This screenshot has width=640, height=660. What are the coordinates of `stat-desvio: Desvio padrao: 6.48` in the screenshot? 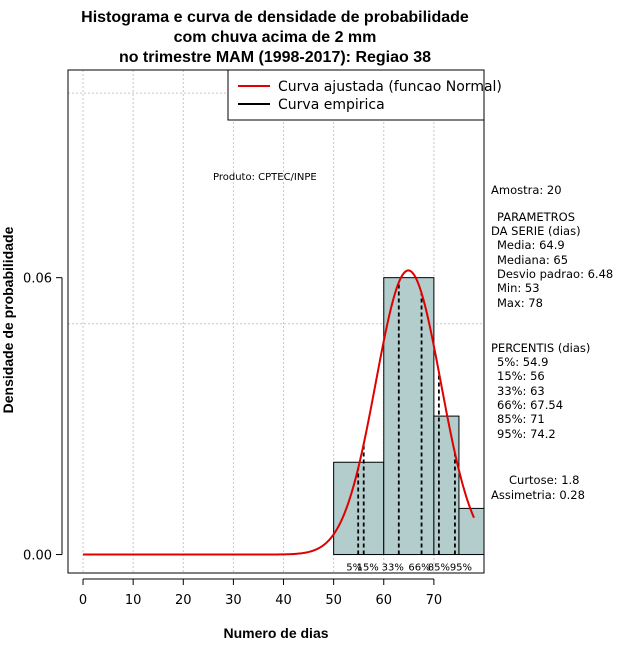 It's located at (555, 274).